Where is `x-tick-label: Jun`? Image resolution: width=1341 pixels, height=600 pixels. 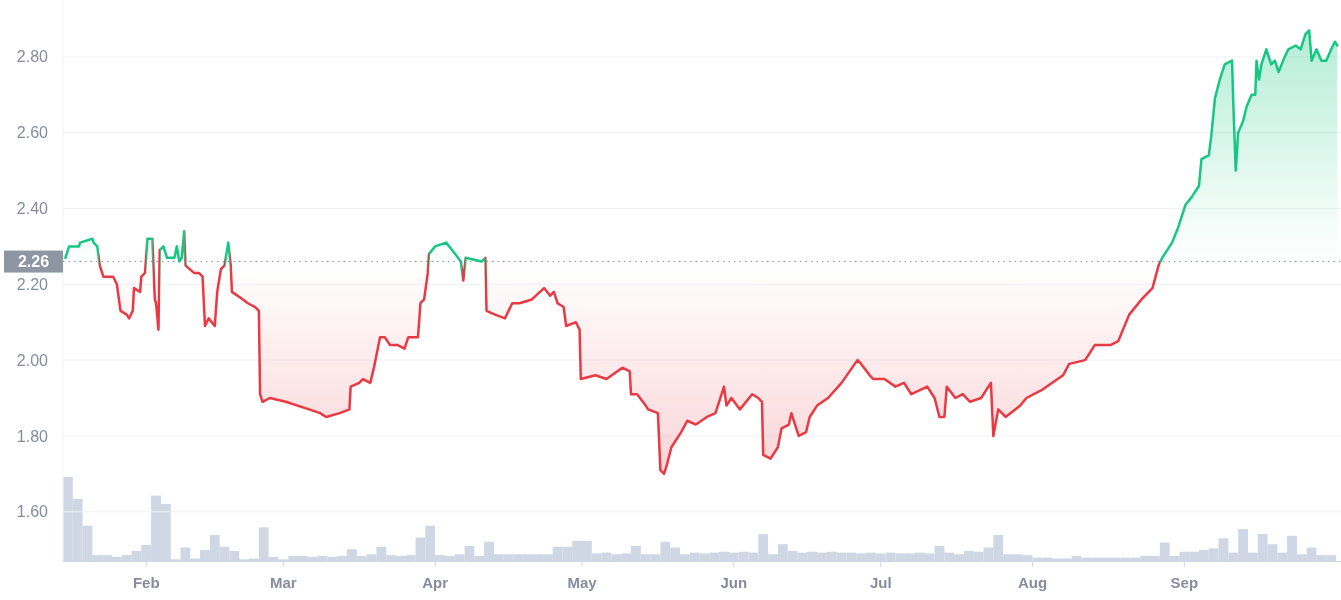 x-tick-label: Jun is located at coordinates (734, 582).